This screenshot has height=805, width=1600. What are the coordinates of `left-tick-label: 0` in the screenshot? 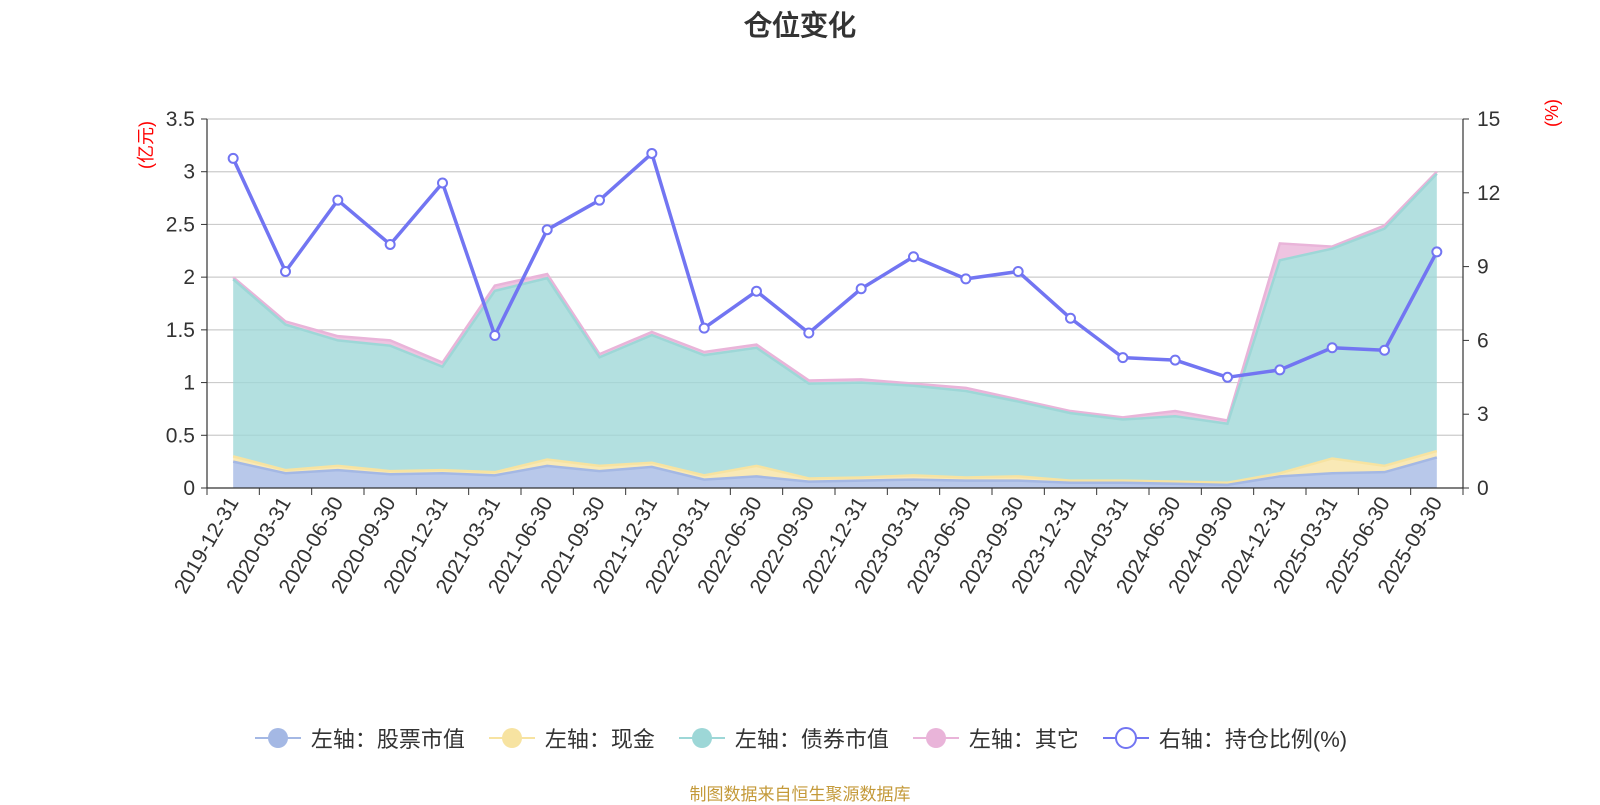 It's located at (189, 488).